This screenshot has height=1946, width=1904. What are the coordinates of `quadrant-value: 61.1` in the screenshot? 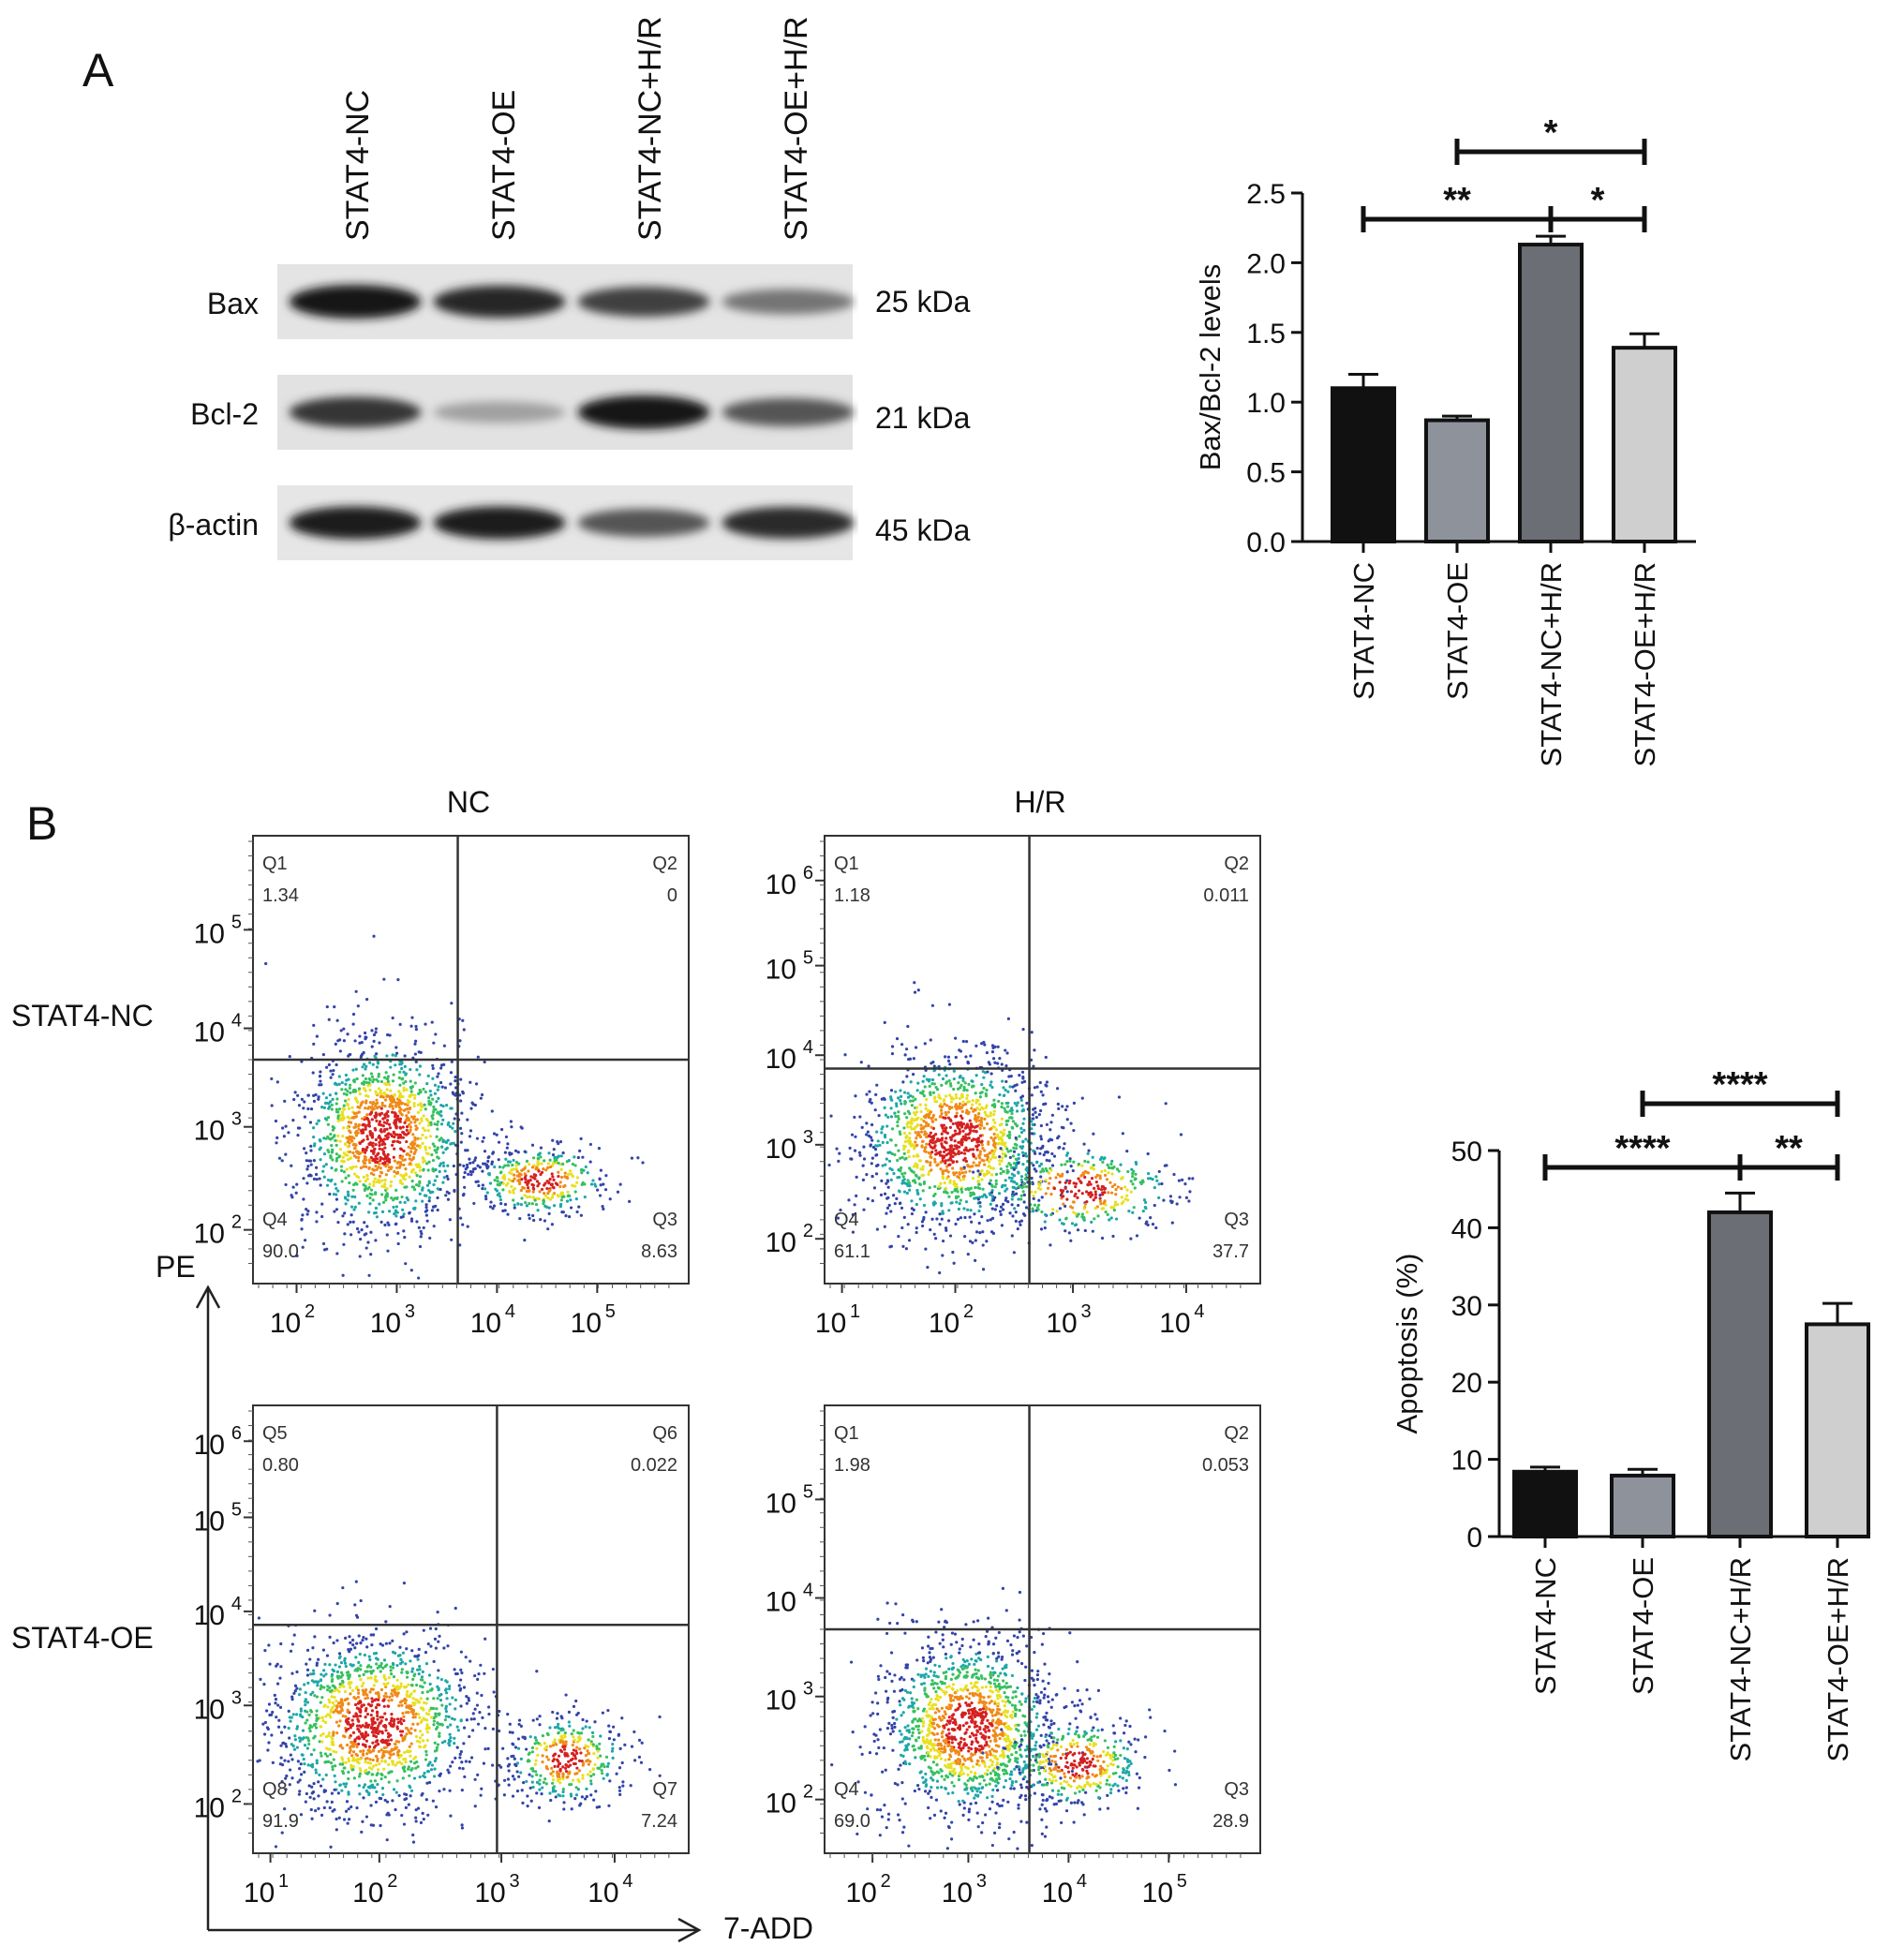 It's located at (852, 1251).